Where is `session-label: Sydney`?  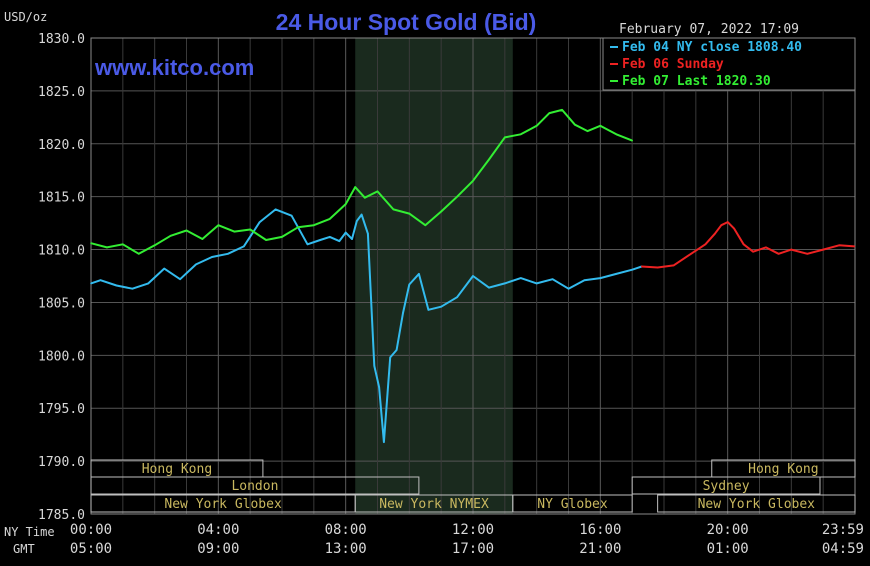
session-label: Sydney is located at coordinates (726, 486).